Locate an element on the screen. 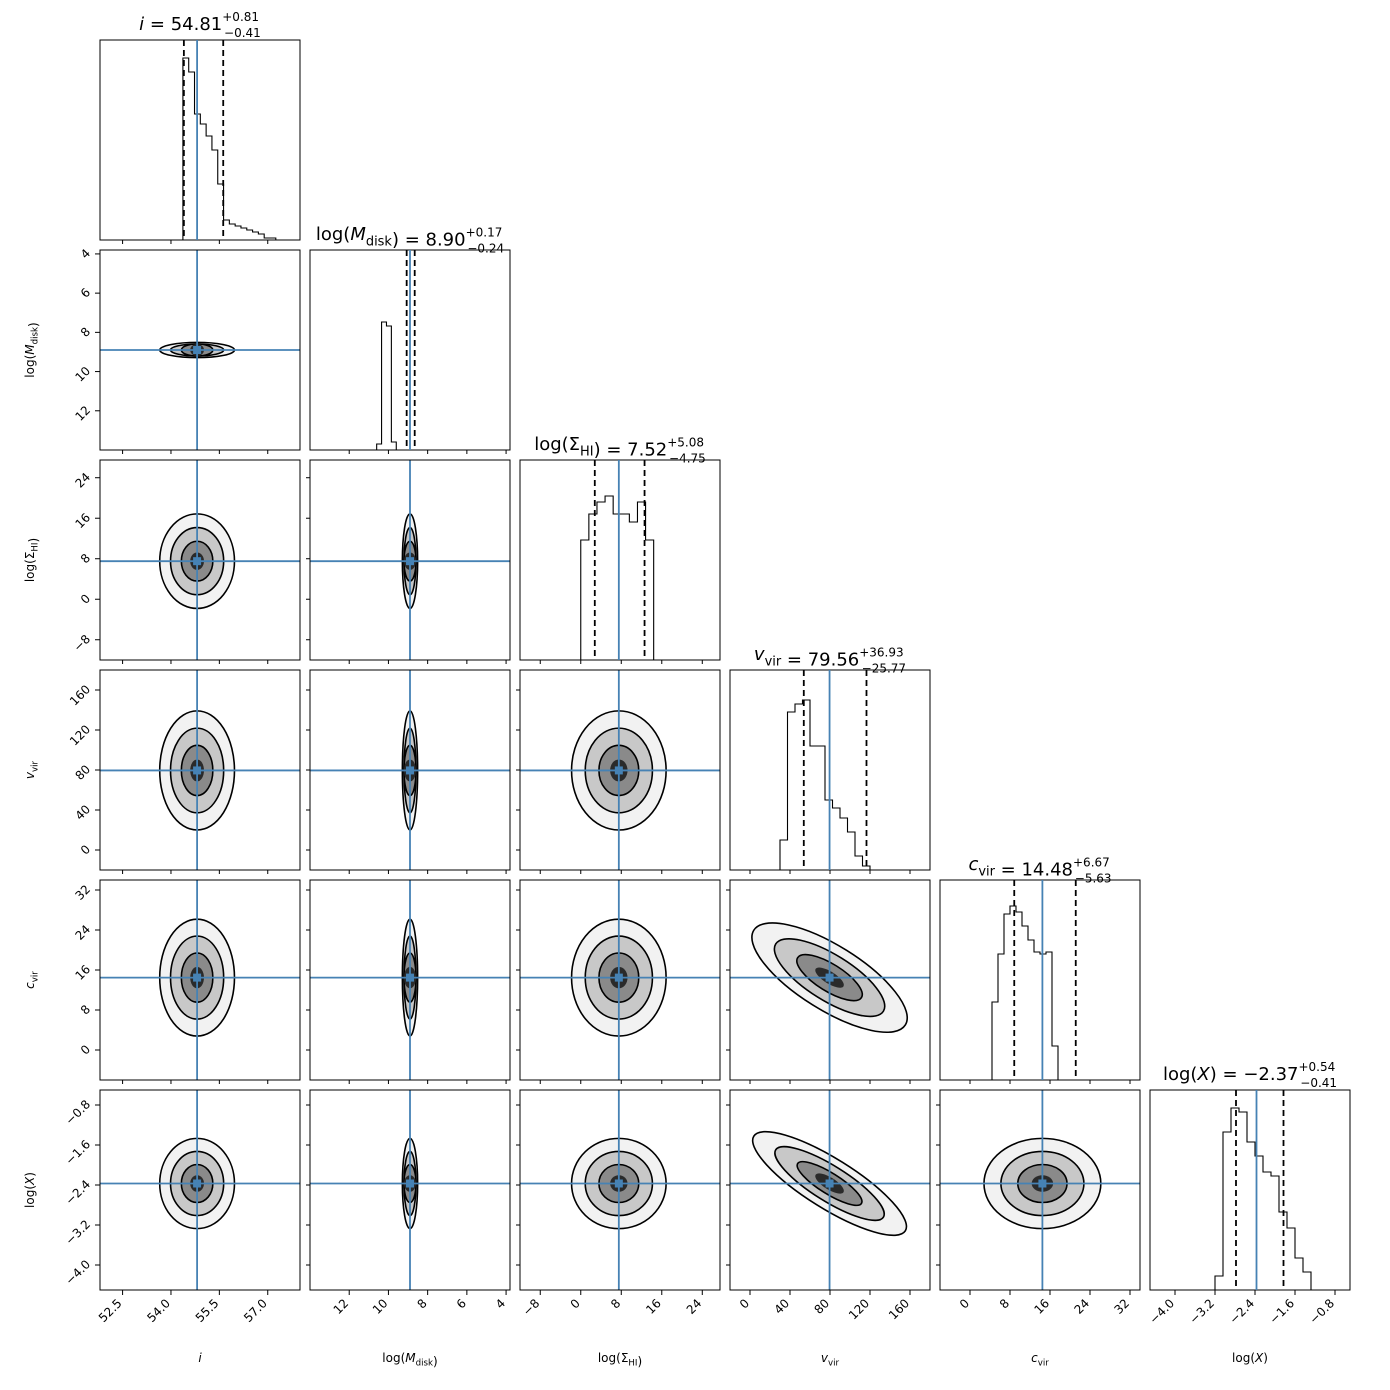  x-axis-5: −4.0 −3.2 −2.4 −1.6 −0.8 log(X) is located at coordinates (1242, 1327).